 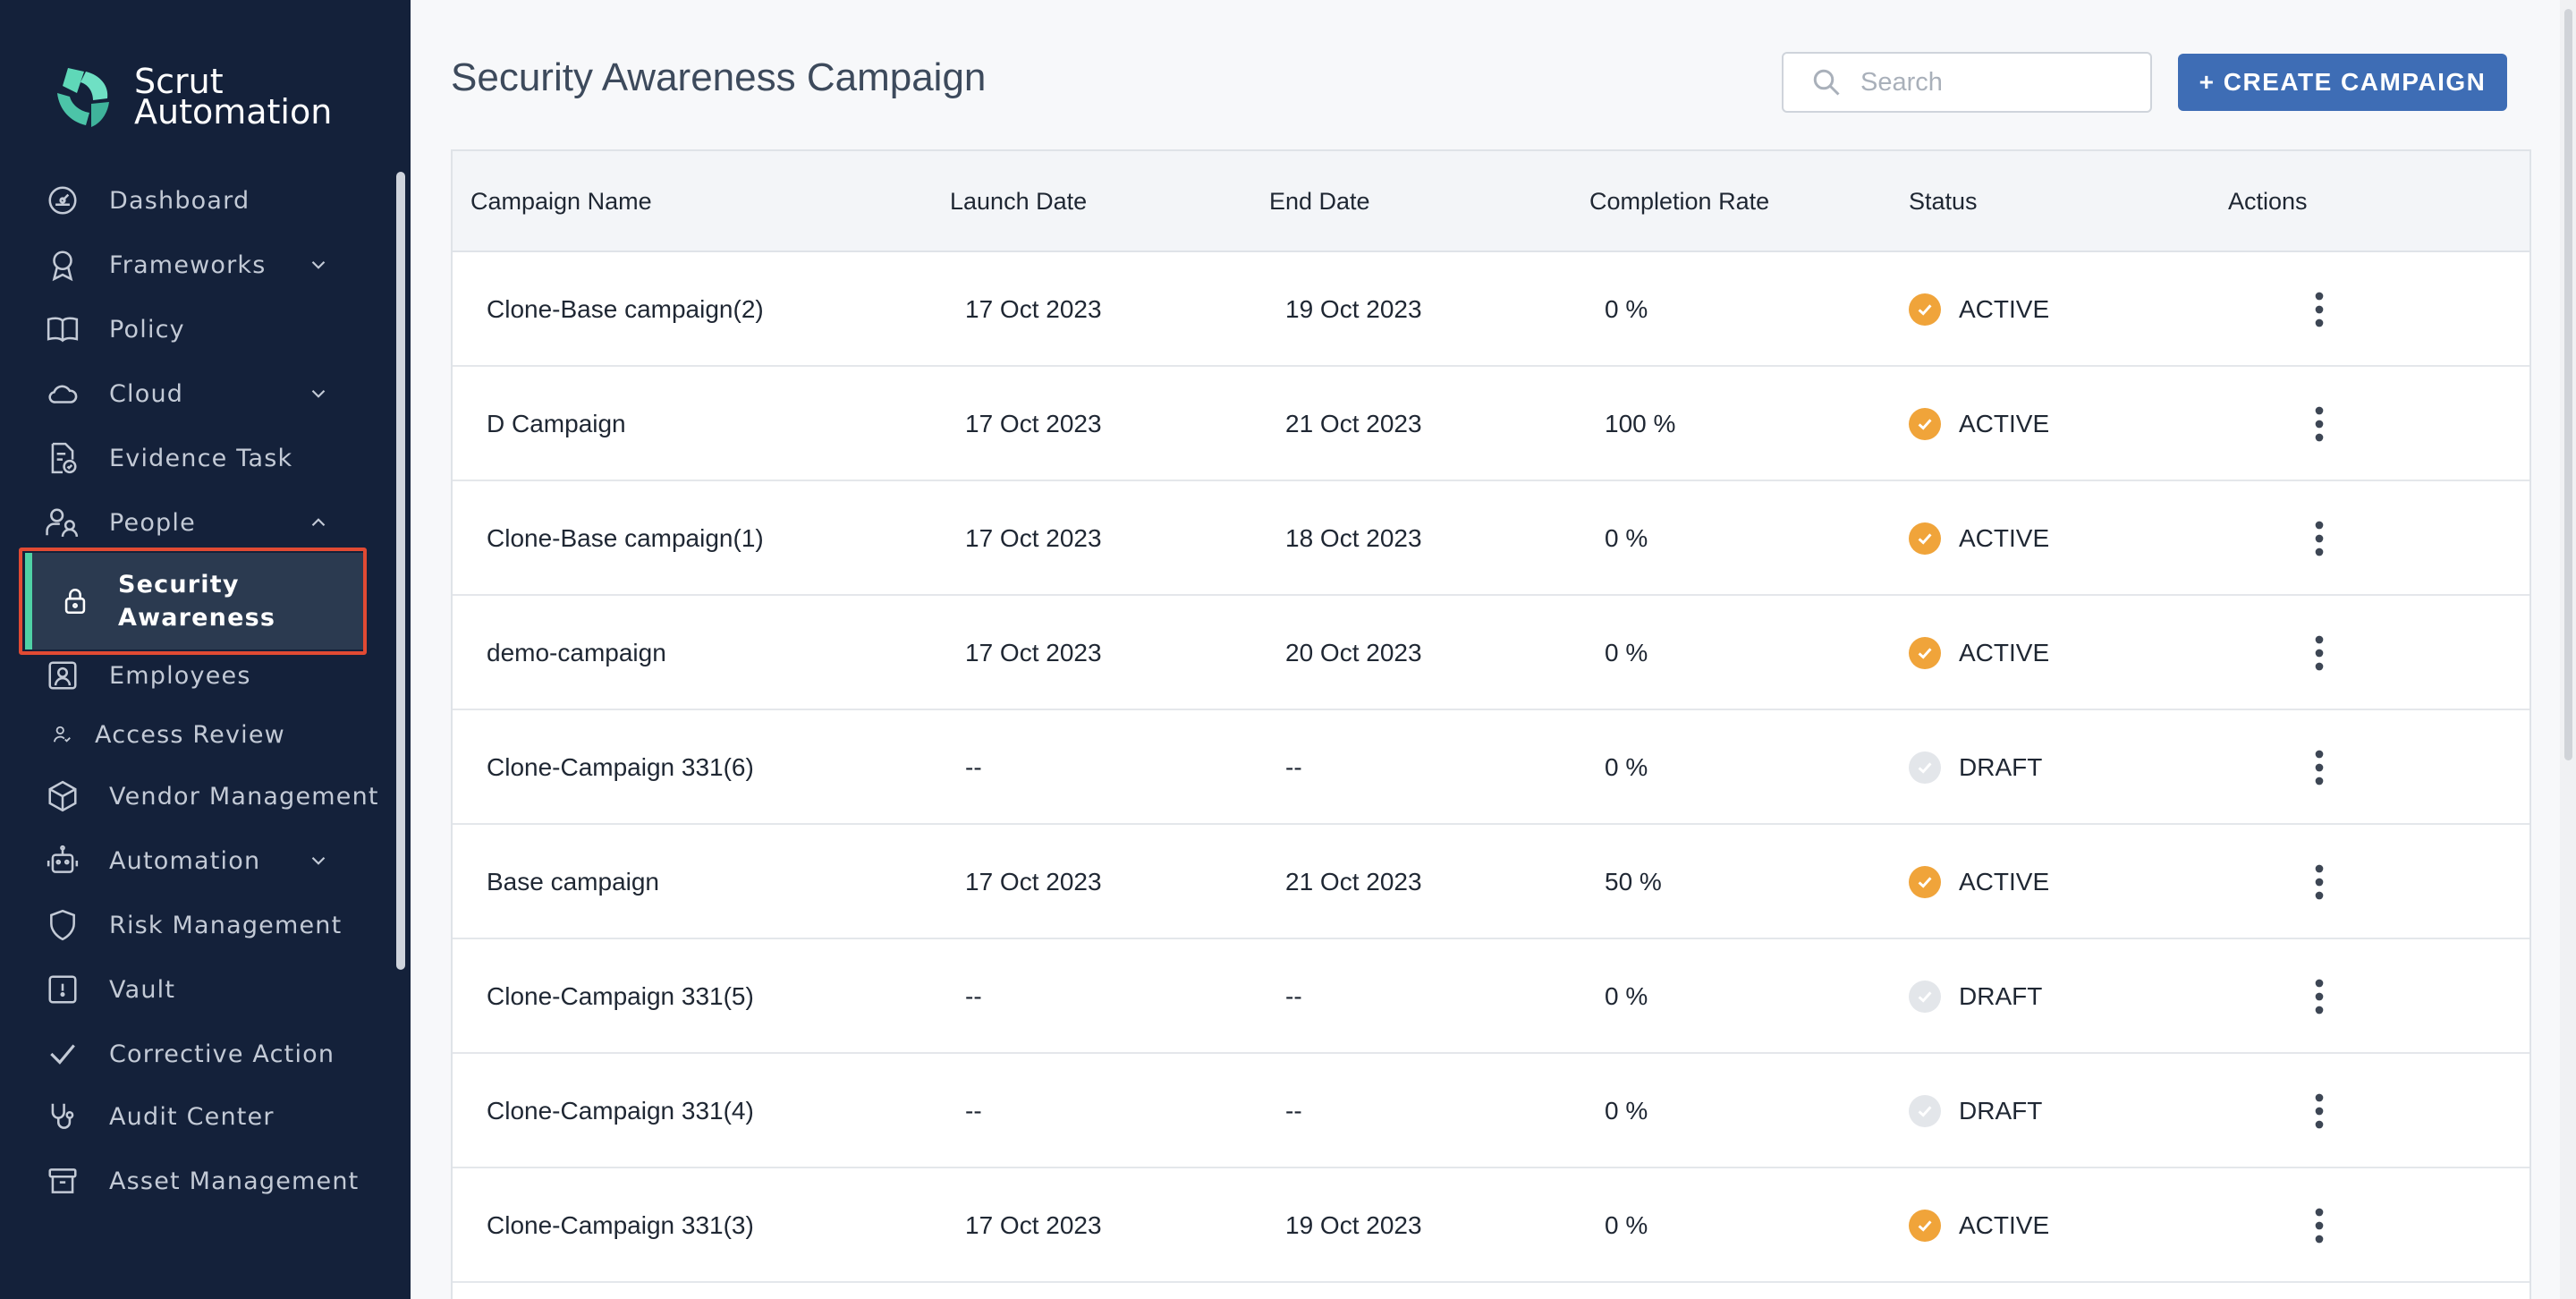 I want to click on end-date-cell: 19 Oct 2023, so click(x=1353, y=309).